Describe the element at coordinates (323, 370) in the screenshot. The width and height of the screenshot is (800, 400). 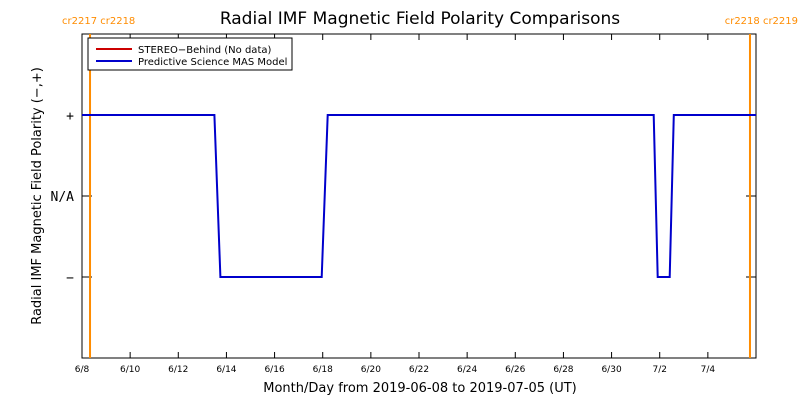
I see `x-tick-label: 6/18` at that location.